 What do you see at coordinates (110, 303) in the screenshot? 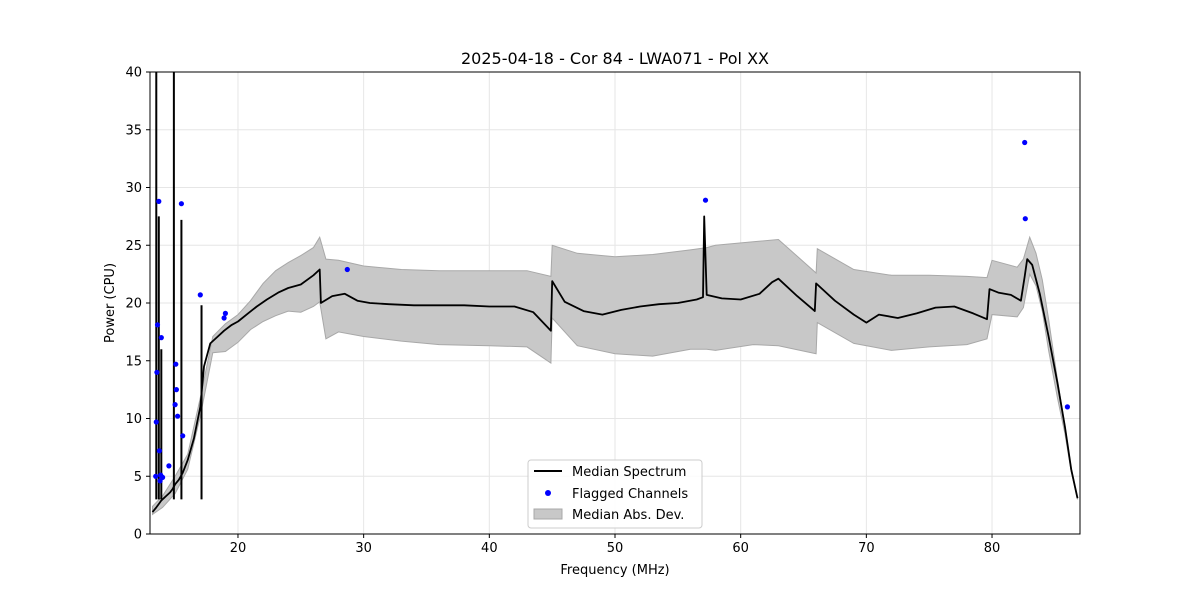
I see `y-axis-label: Power (CPU)` at bounding box center [110, 303].